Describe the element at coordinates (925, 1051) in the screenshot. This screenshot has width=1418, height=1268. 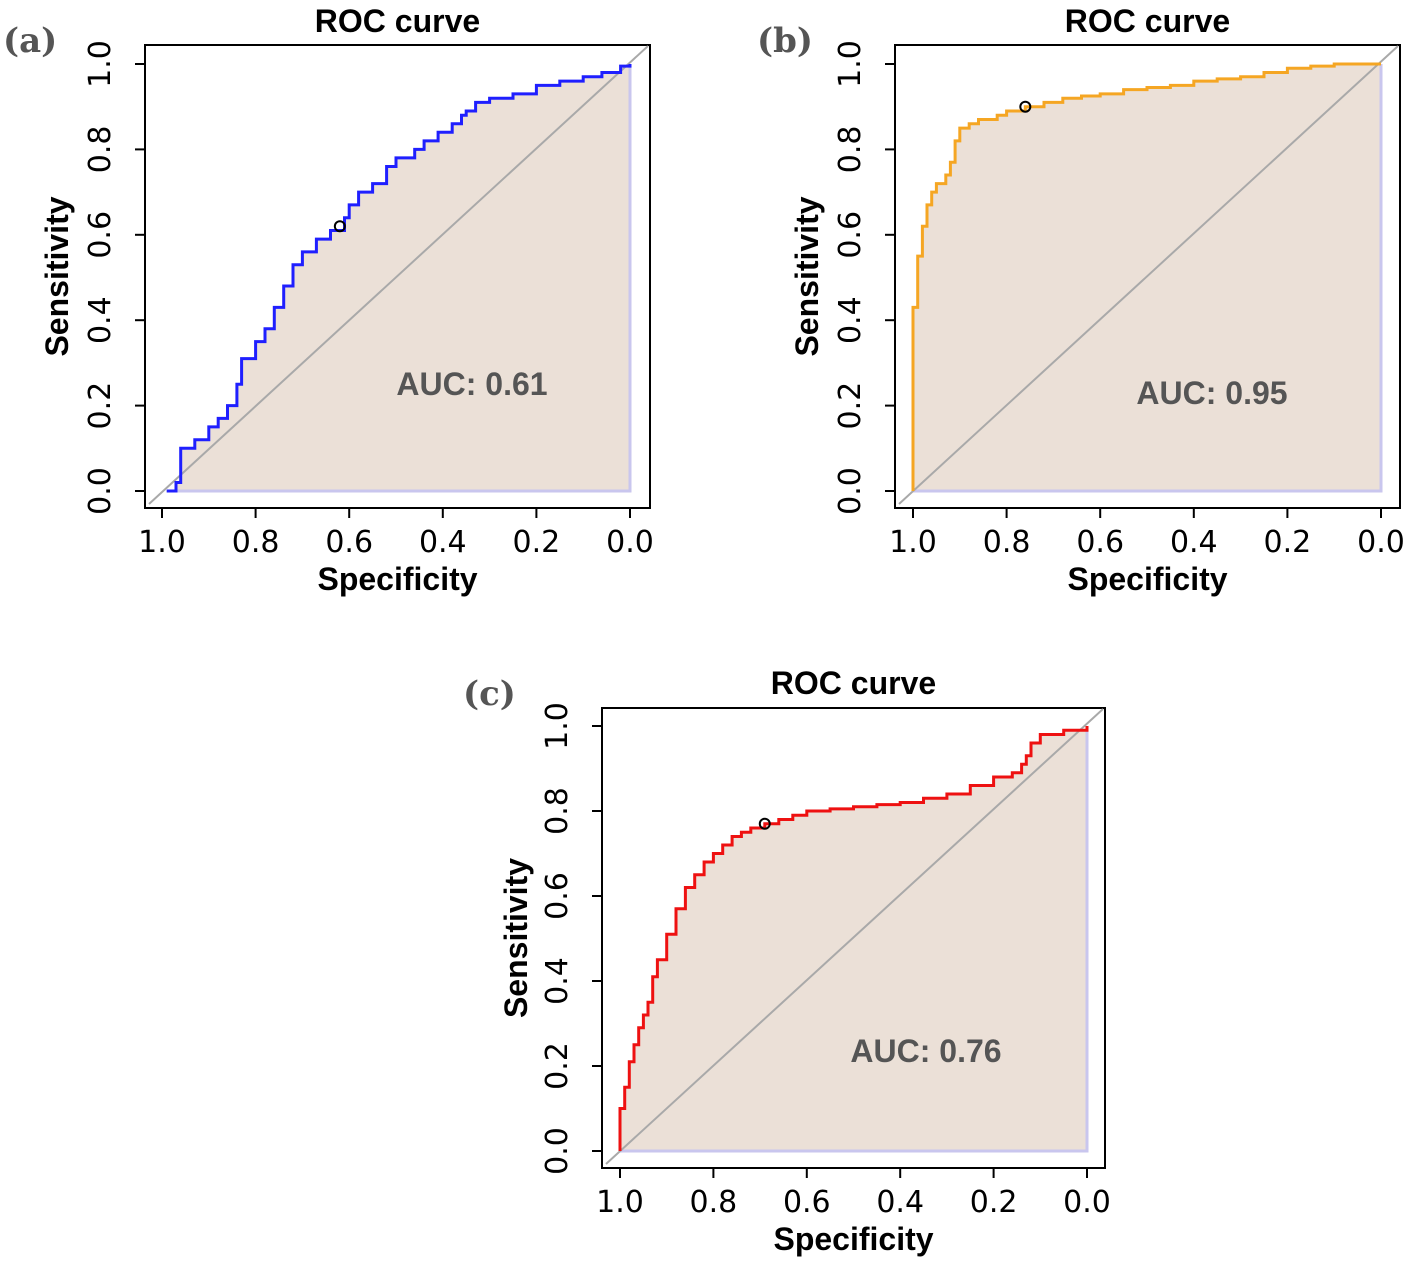
I see `auc-annotation: AUC: 0.76` at that location.